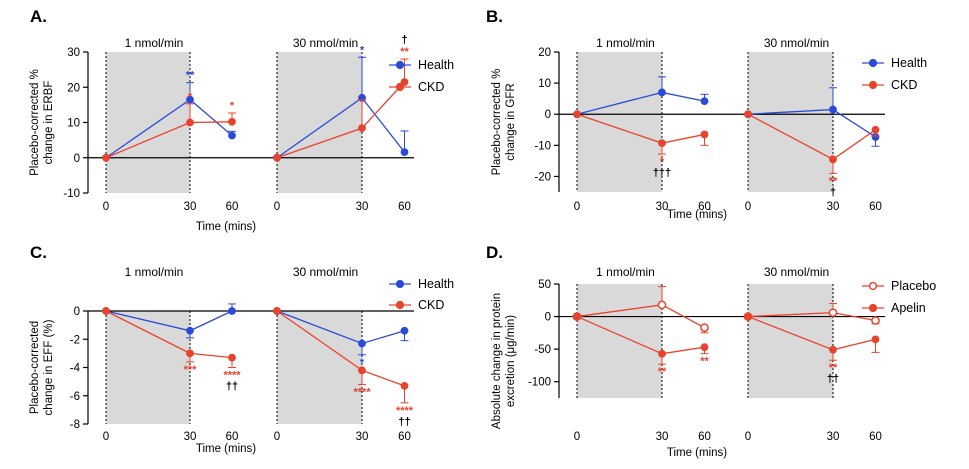  What do you see at coordinates (404, 40) in the screenshot?
I see `dagger-marker: †` at bounding box center [404, 40].